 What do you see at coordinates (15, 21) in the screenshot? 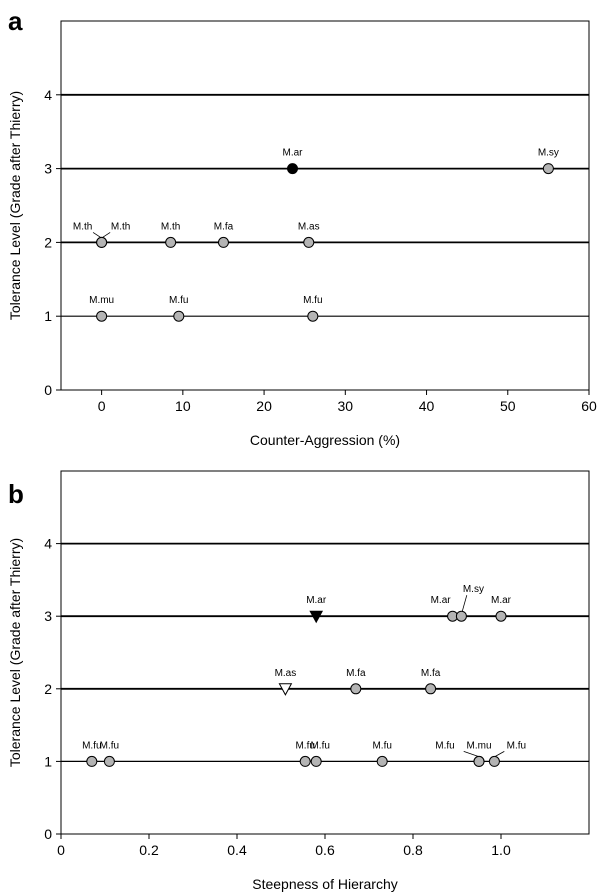
I see `panel-letter: a` at bounding box center [15, 21].